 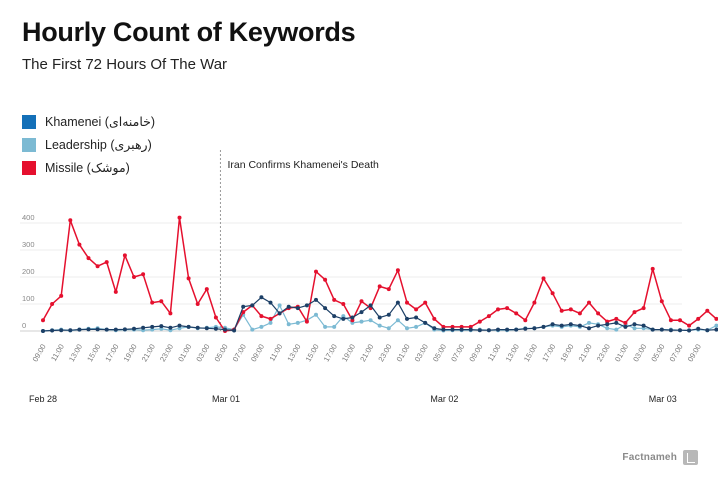 What do you see at coordinates (148, 353) in the screenshot?
I see `x-tick-label-6: 21:00` at bounding box center [148, 353].